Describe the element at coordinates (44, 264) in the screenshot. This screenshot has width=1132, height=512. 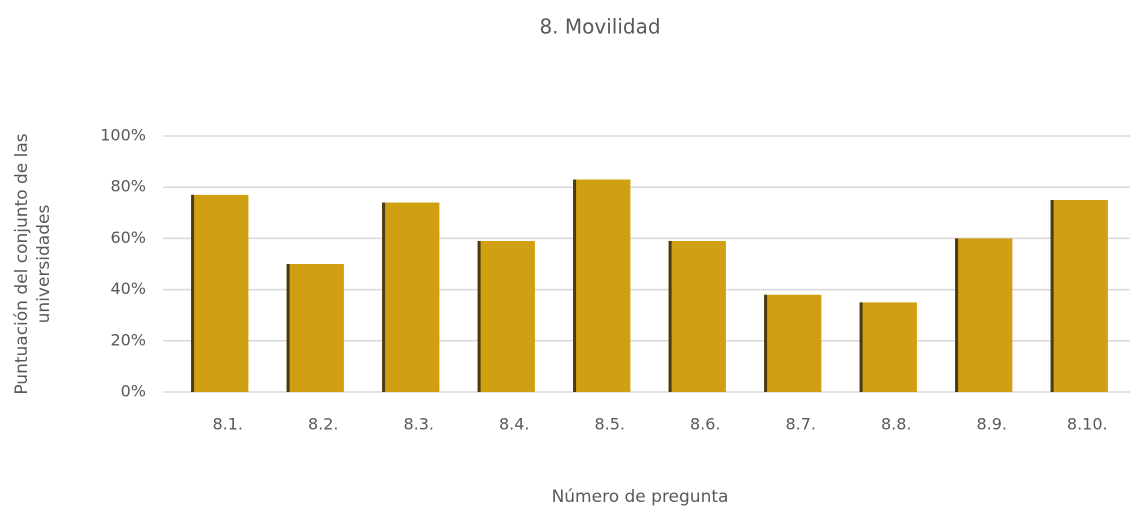
I see `y-axis-label-line: universidades` at that location.